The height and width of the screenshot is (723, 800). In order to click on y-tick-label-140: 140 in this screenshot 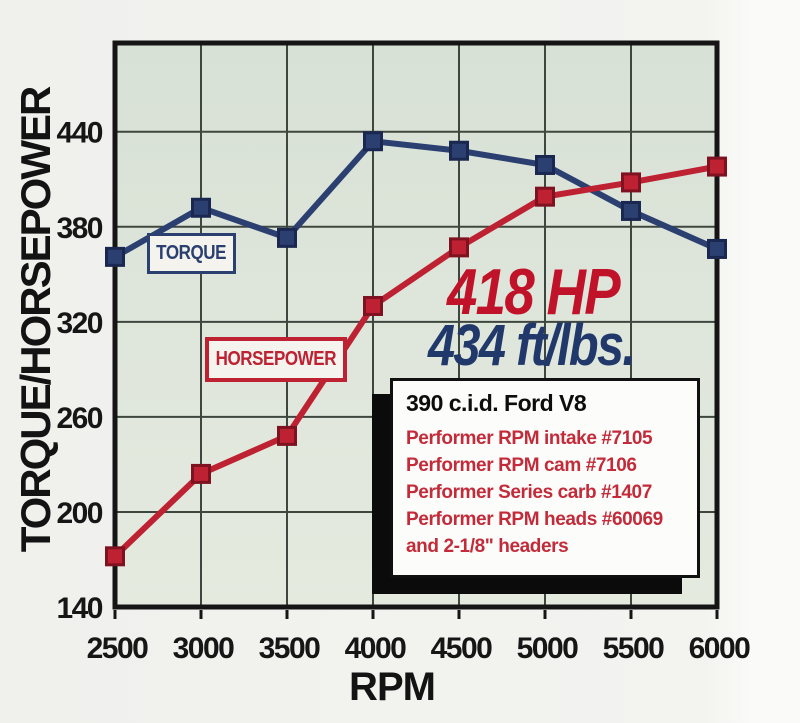, I will do `click(79, 608)`.